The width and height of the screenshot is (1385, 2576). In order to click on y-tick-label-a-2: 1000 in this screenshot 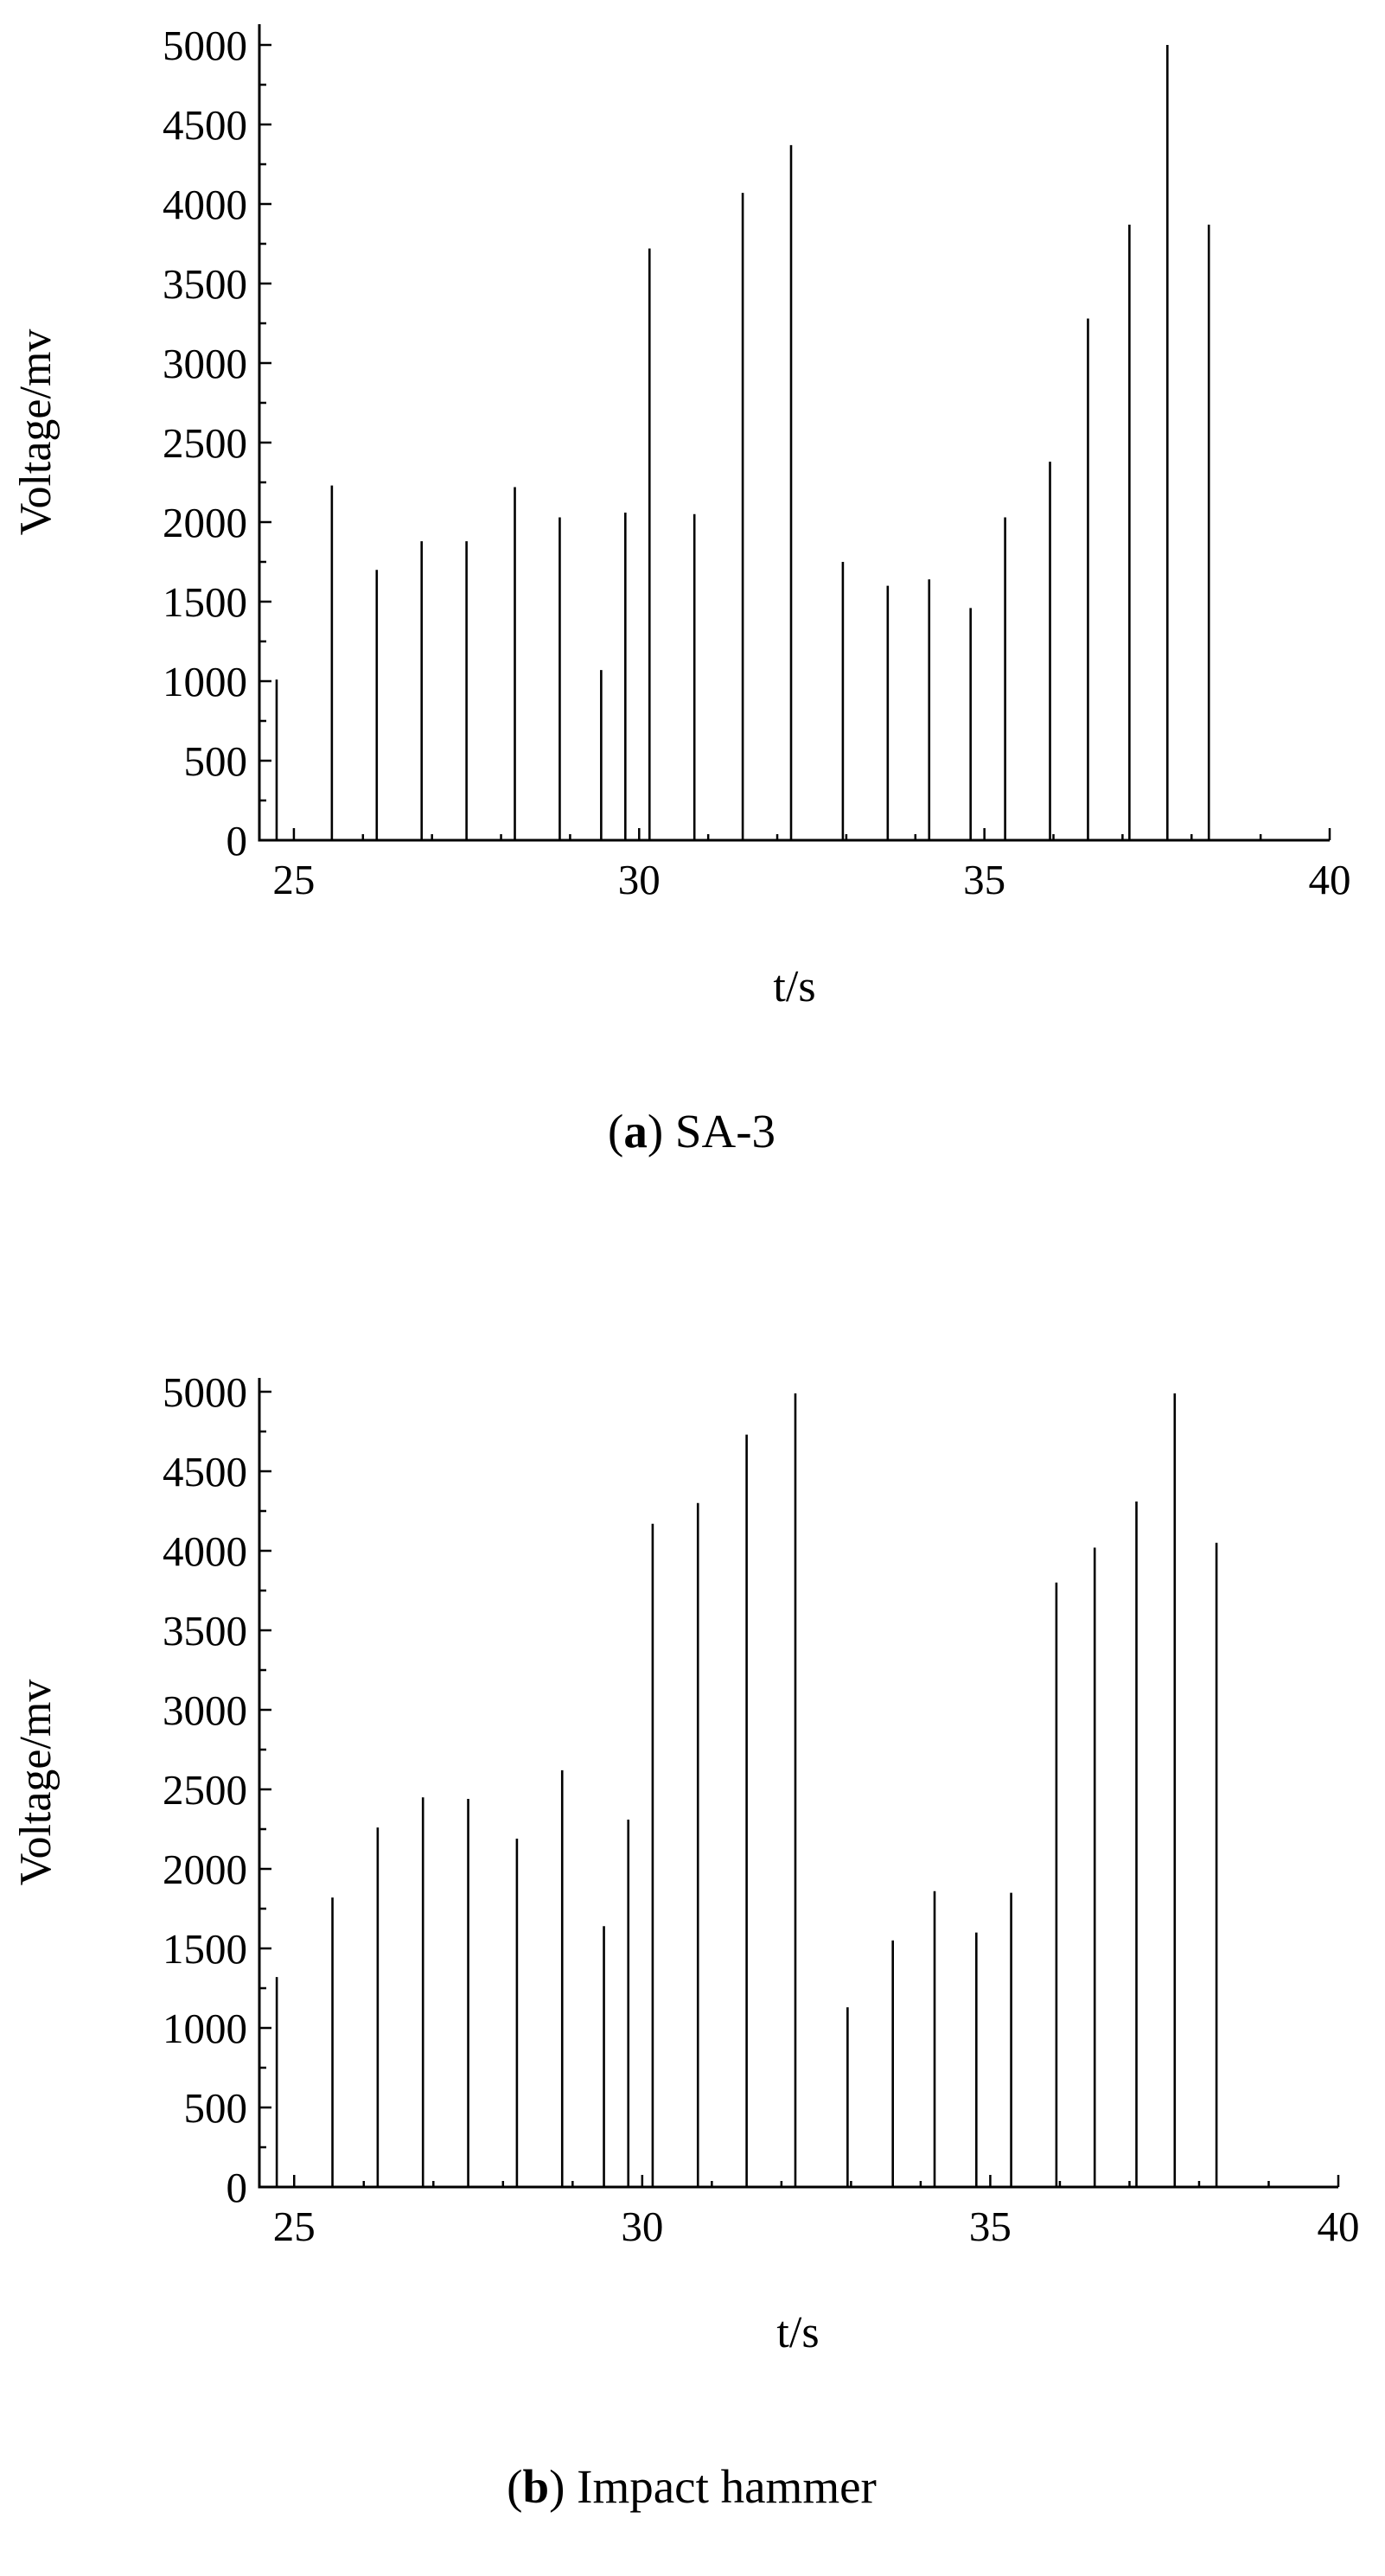, I will do `click(205, 681)`.